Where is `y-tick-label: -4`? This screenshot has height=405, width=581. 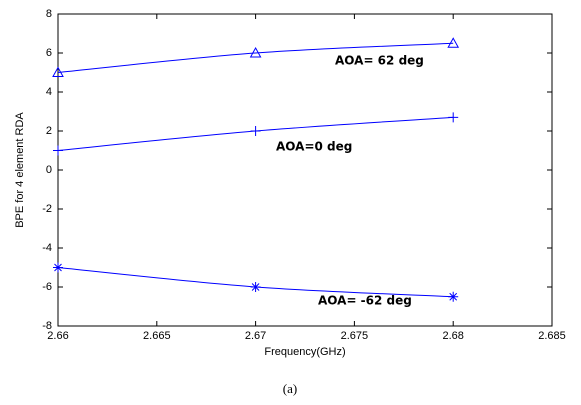 y-tick-label: -4 is located at coordinates (47, 248).